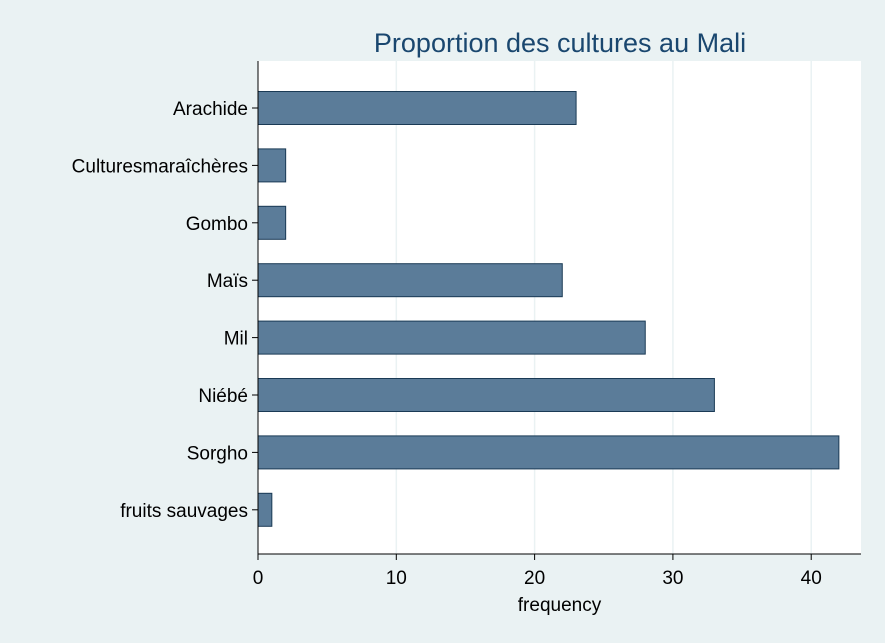 The image size is (885, 643). Describe the element at coordinates (396, 578) in the screenshot. I see `x-tick-label: 10` at that location.